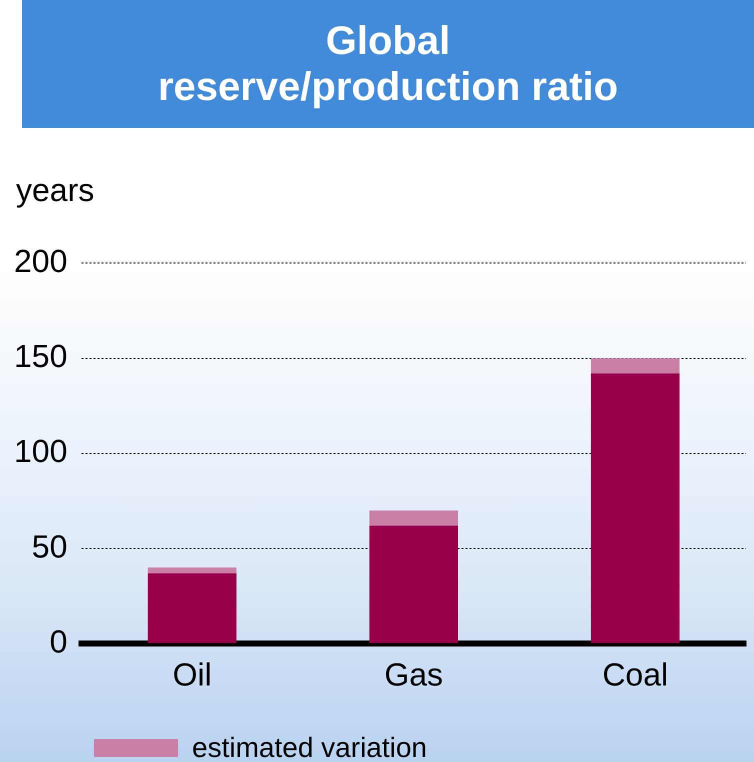 The image size is (754, 762). I want to click on x-tick-label: Gas, so click(414, 674).